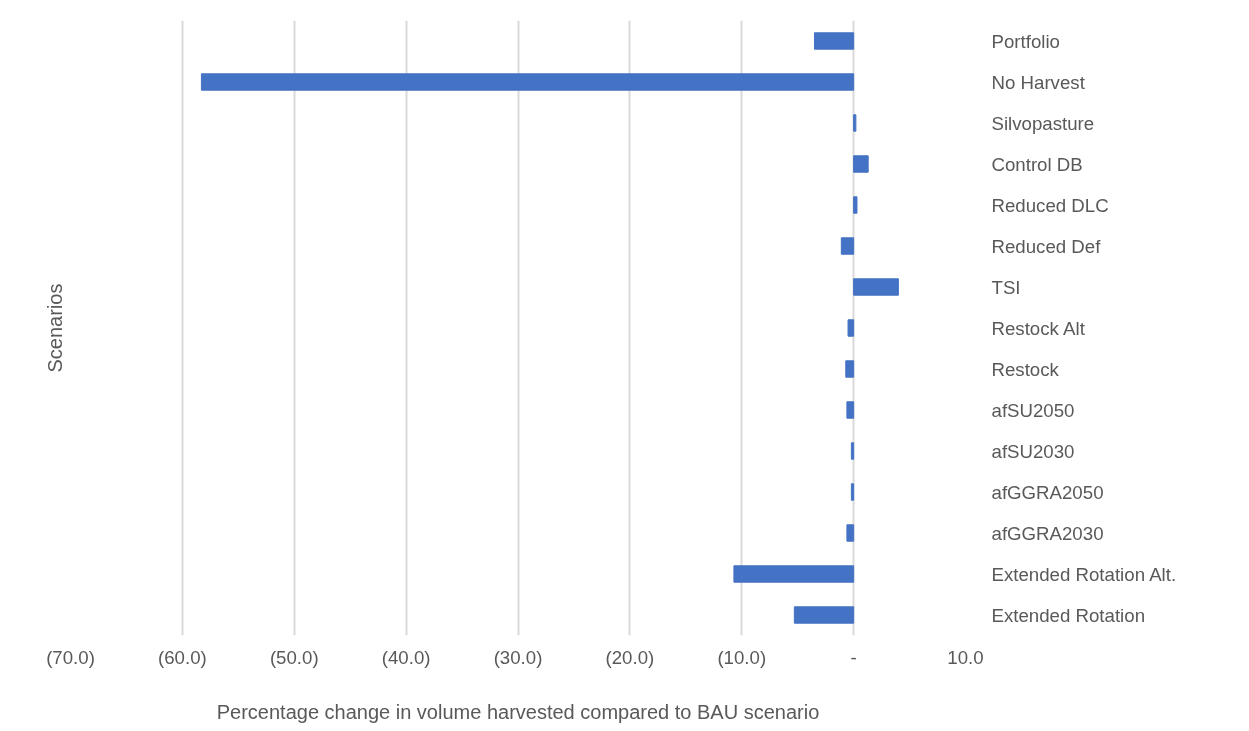  What do you see at coordinates (1047, 492) in the screenshot?
I see `y-tick-label: afGGRA2050` at bounding box center [1047, 492].